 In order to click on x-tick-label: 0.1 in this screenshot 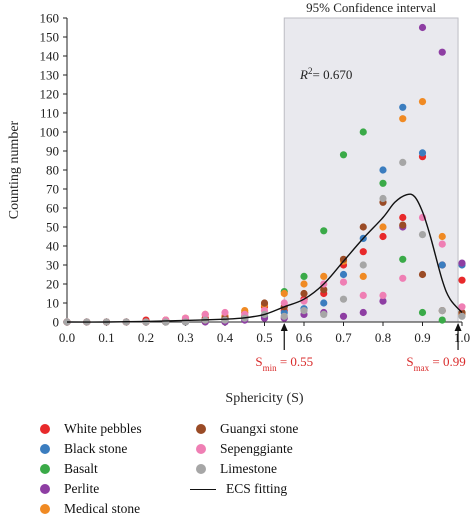, I will do `click(106, 337)`.